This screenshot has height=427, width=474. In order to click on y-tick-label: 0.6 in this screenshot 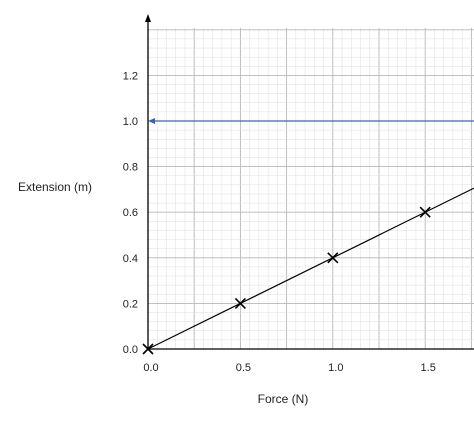, I will do `click(130, 213)`.